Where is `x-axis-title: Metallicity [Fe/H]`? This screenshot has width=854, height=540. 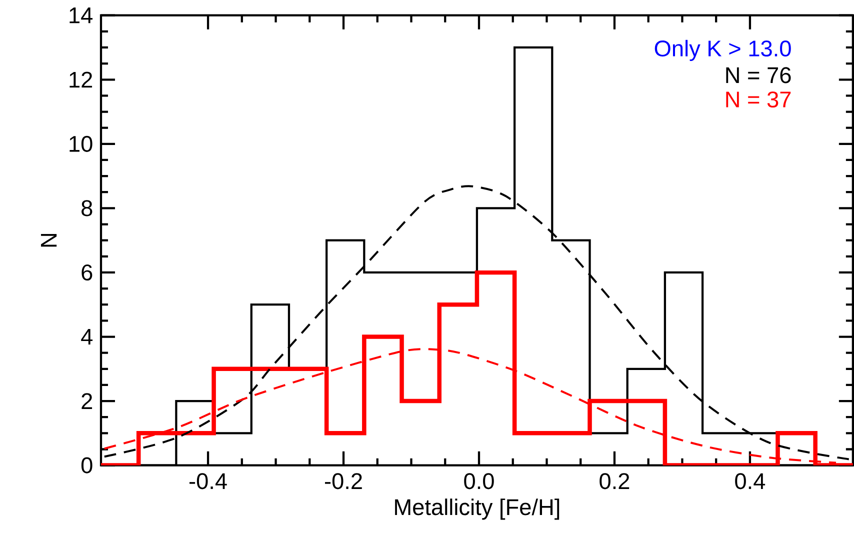 x-axis-title: Metallicity [Fe/H] is located at coordinates (477, 509).